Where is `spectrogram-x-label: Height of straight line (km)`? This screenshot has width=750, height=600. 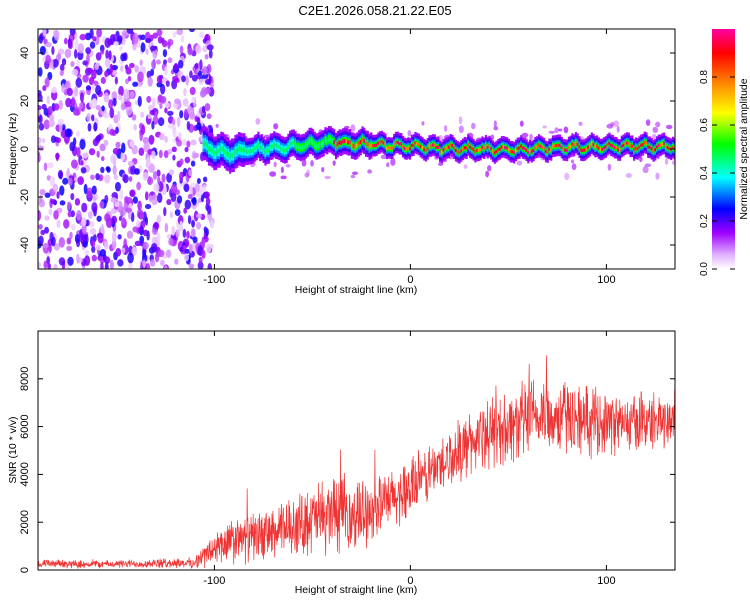
spectrogram-x-label: Height of straight line (km) is located at coordinates (356, 290).